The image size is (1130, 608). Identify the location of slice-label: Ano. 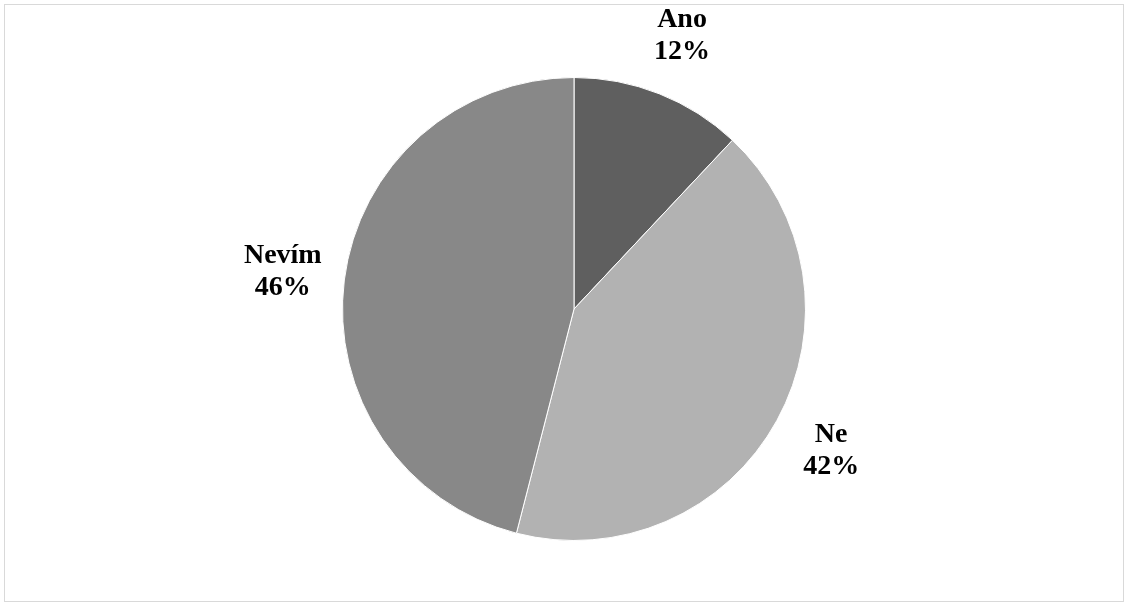
(682, 18).